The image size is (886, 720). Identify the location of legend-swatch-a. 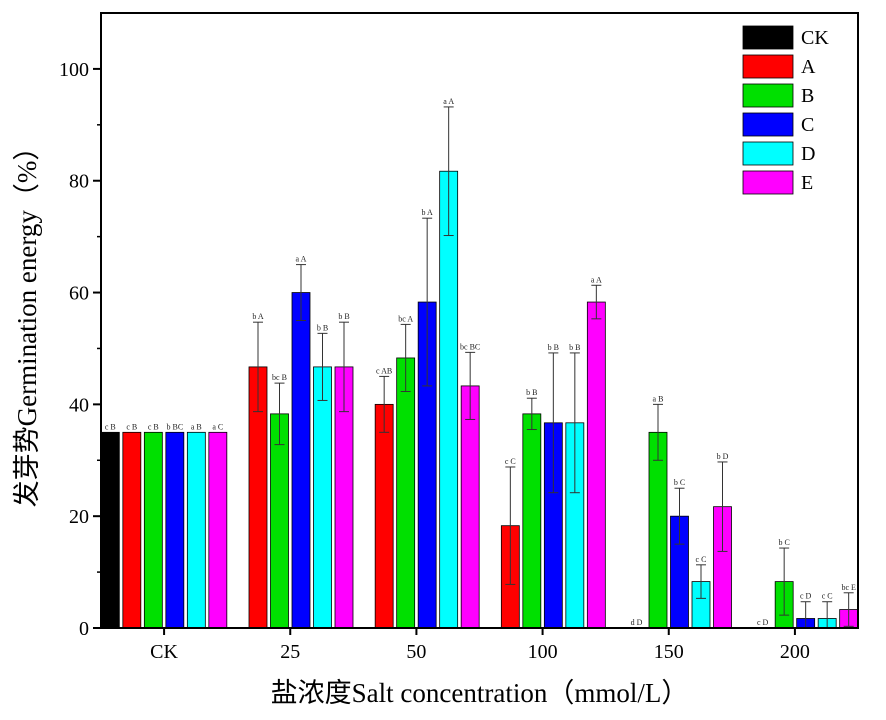
(768, 66).